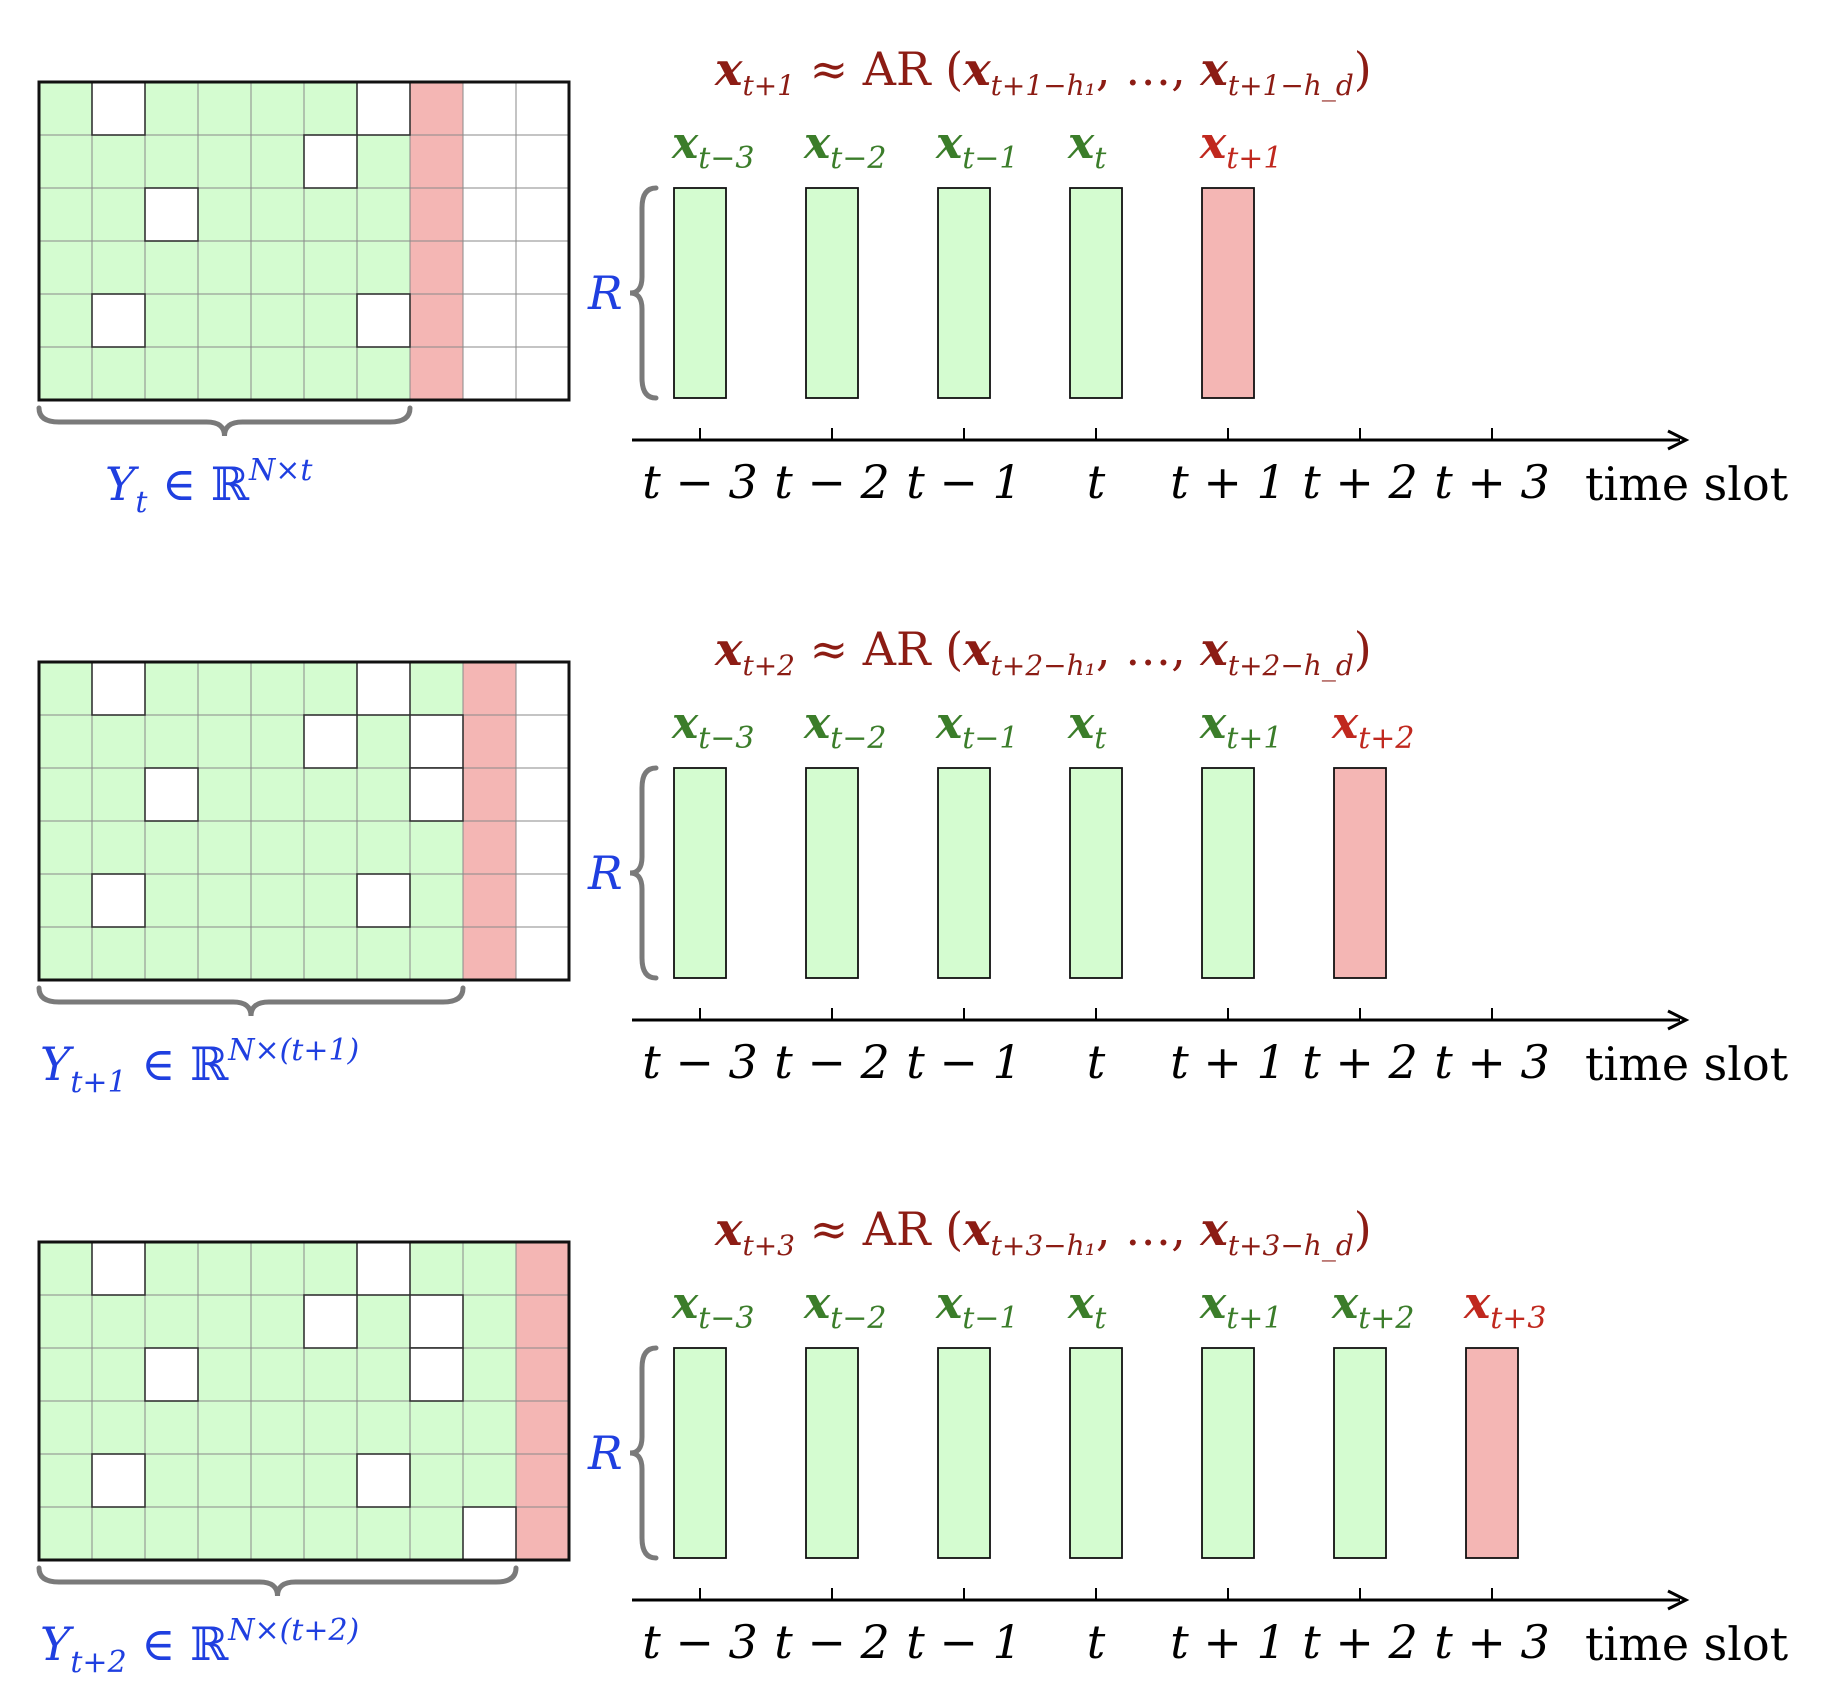 This screenshot has width=1824, height=1698. I want to click on vector-label: xt+3, so click(1505, 1307).